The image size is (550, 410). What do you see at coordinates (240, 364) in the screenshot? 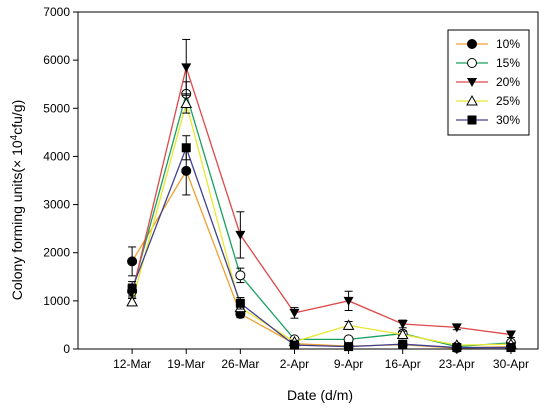
I see `x-tick-label: 26-Mar` at bounding box center [240, 364].